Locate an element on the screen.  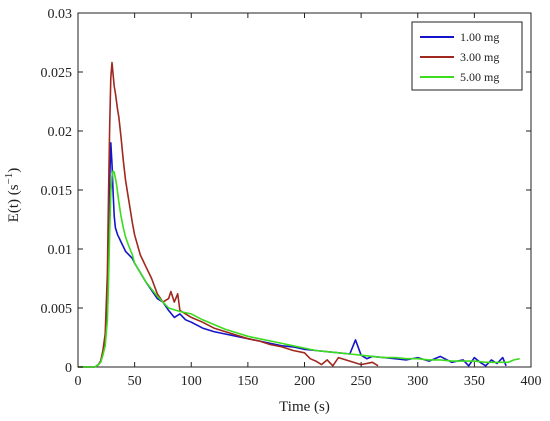
x-tick-label: 300 is located at coordinates (417, 381).